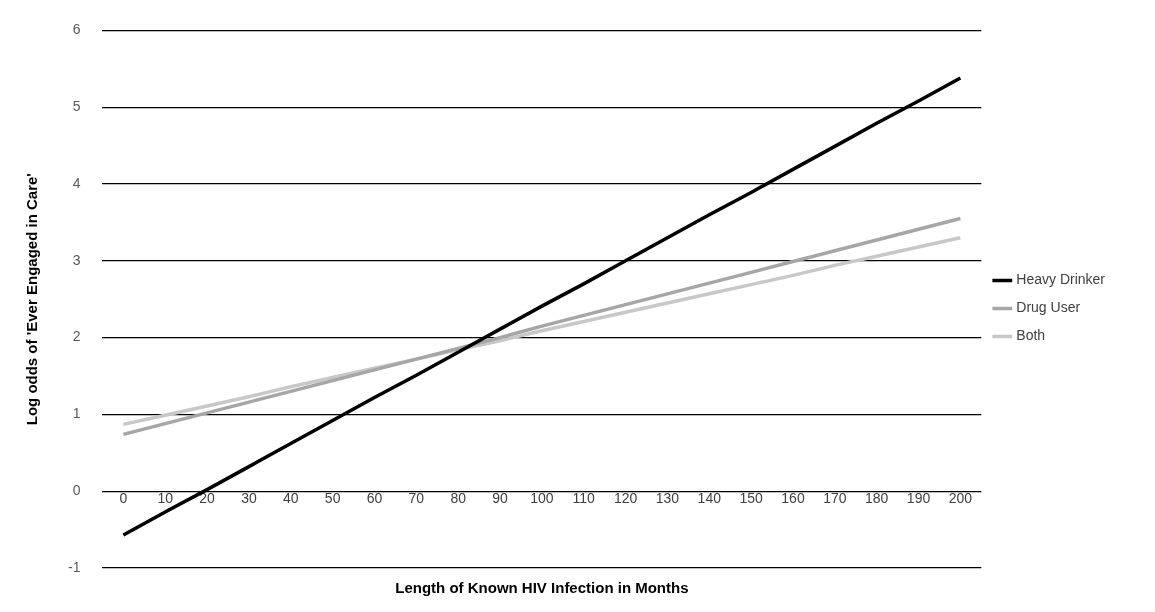  I want to click on y-tick-label: 6, so click(76, 29).